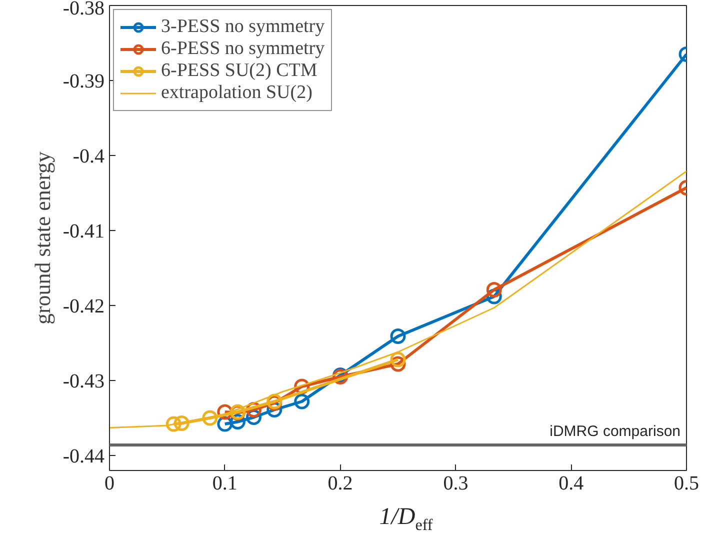 This screenshot has width=702, height=533. What do you see at coordinates (83, 381) in the screenshot?
I see `y-tick-label: -0.43` at bounding box center [83, 381].